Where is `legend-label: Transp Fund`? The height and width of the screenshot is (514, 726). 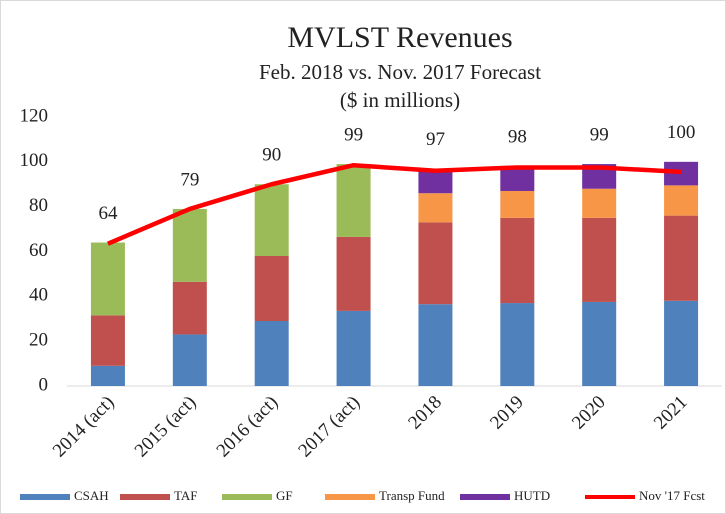
legend-label: Transp Fund is located at coordinates (412, 495).